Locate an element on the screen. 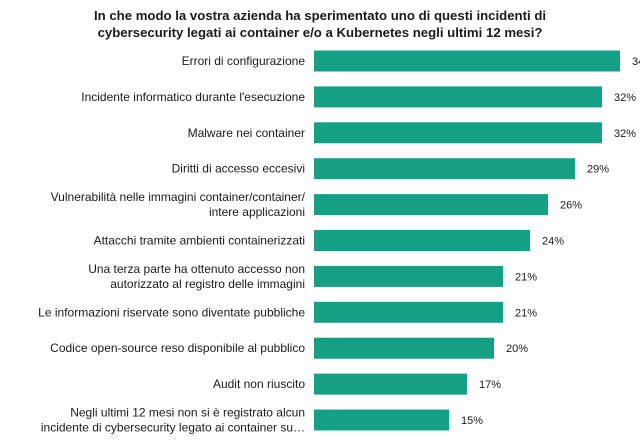 The height and width of the screenshot is (446, 640). category-label: autorizzato al registro delle immagini is located at coordinates (207, 284).